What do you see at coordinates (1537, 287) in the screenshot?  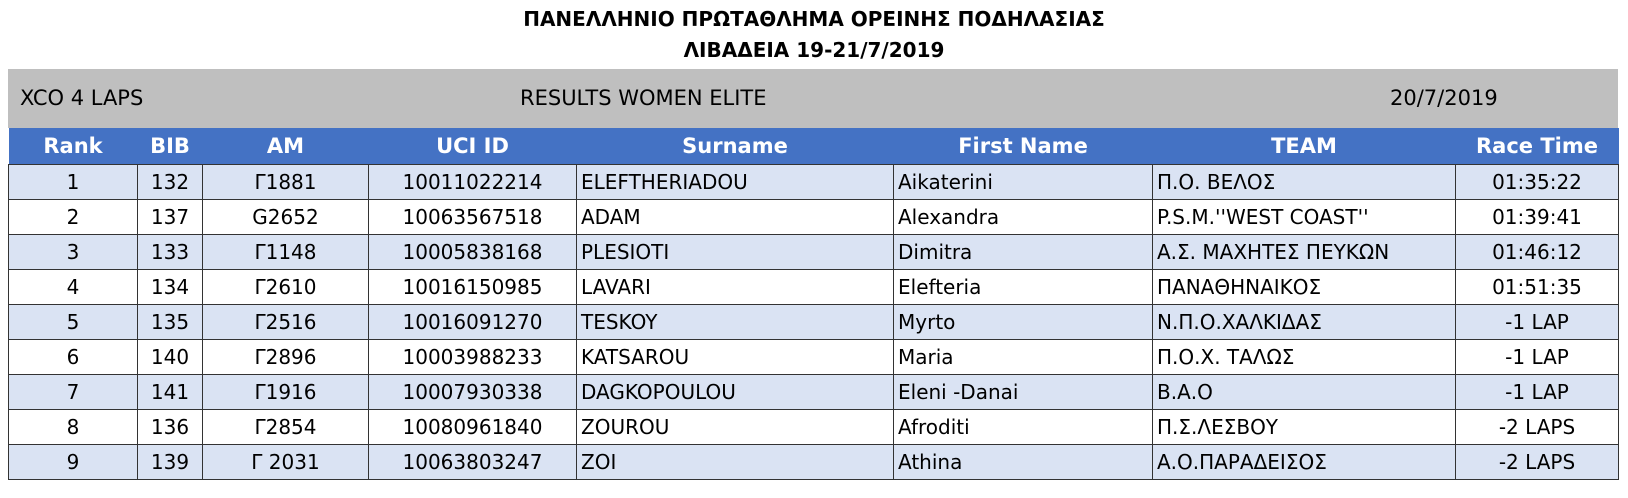 I see `cell: 01:51:35` at bounding box center [1537, 287].